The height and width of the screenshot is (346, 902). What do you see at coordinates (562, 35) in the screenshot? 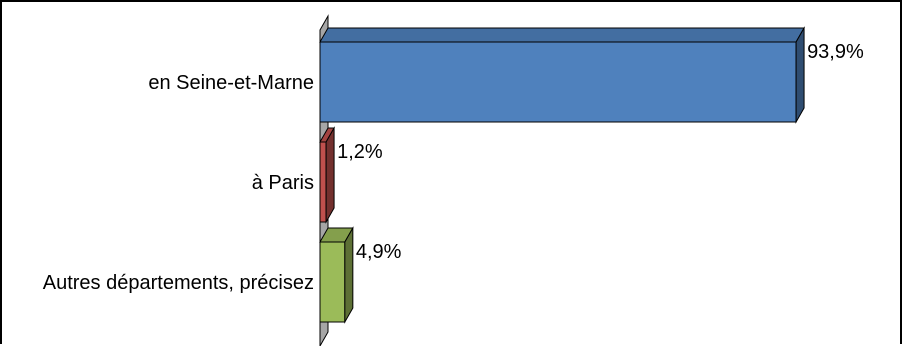
I see `bar-top-face` at bounding box center [562, 35].